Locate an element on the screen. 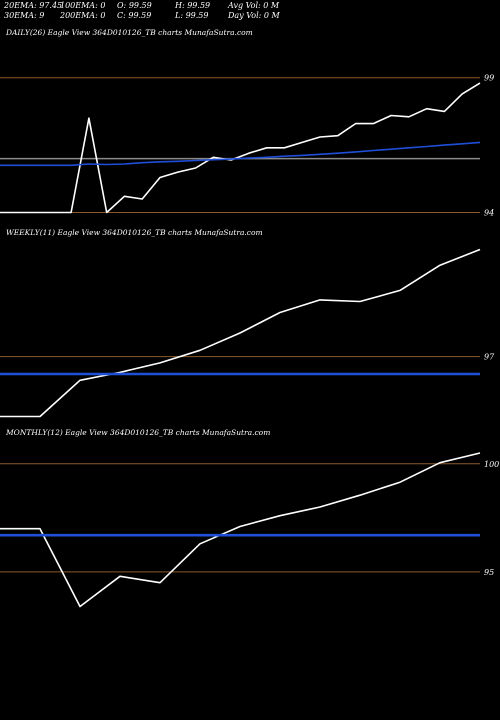 The image size is (500, 720). daily-y-tick-99: 99 is located at coordinates (489, 78).